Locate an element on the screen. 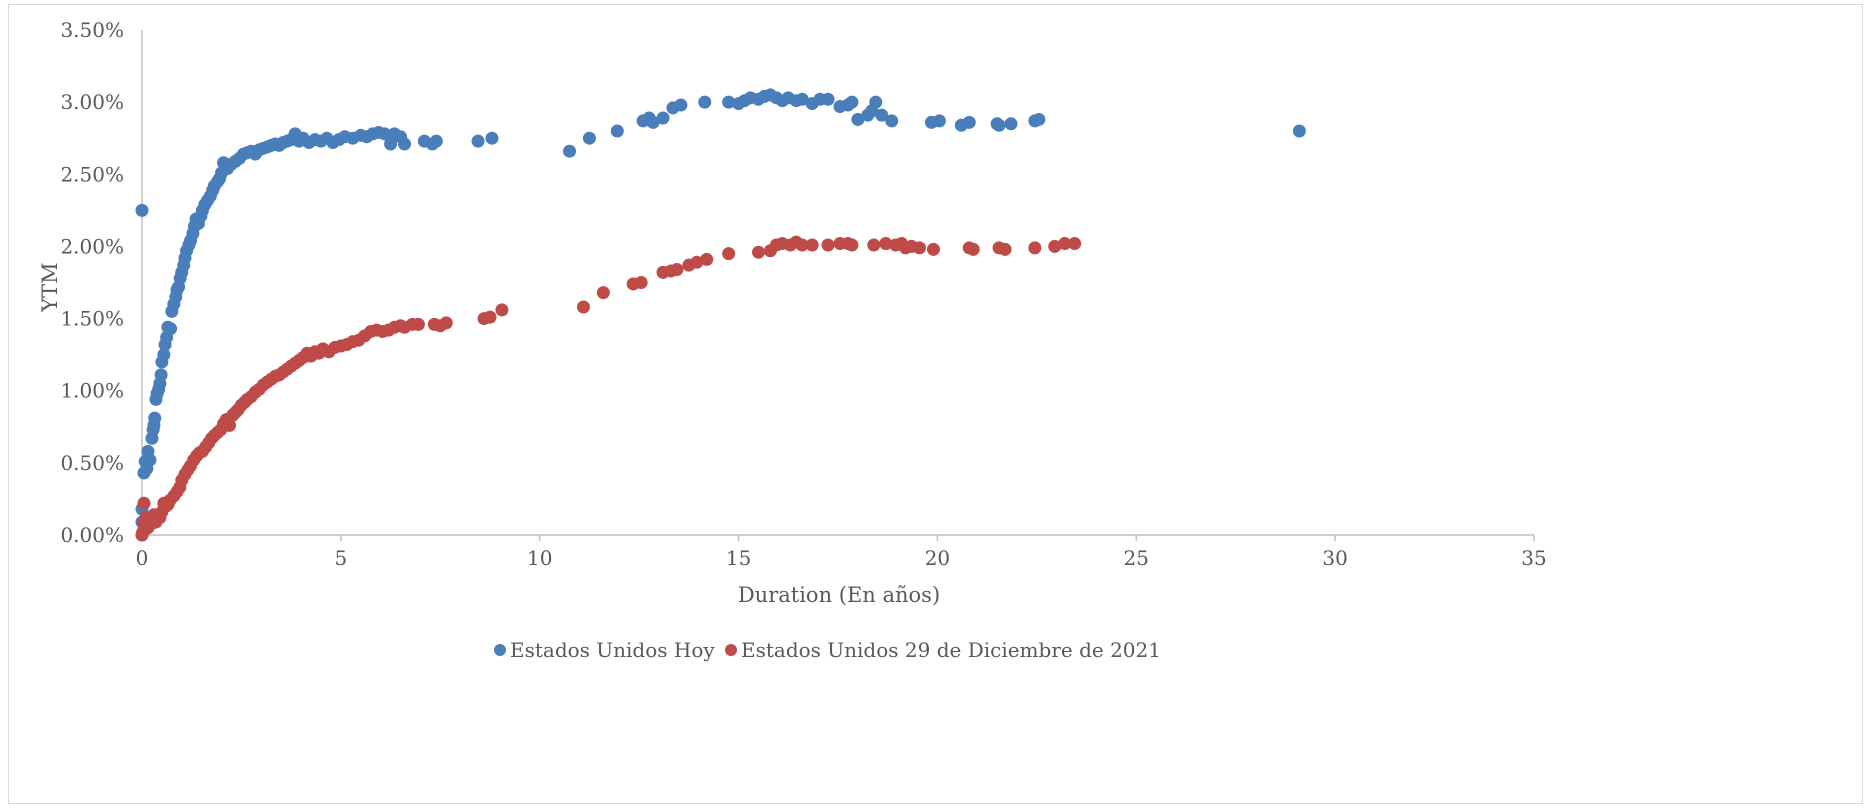 This screenshot has width=1867, height=810. y-tick-label: 1.50% is located at coordinates (92, 319).